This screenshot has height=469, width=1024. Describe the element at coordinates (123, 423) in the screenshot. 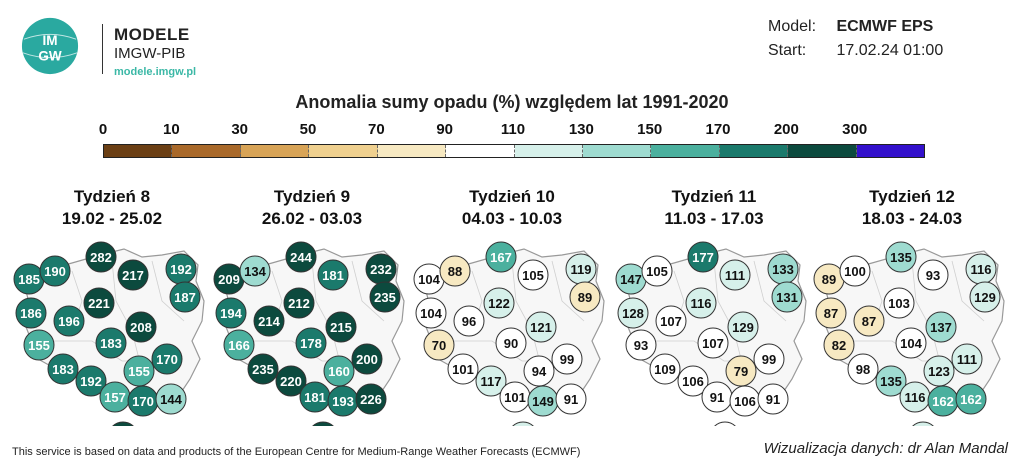

I see `region-marker: 229` at that location.